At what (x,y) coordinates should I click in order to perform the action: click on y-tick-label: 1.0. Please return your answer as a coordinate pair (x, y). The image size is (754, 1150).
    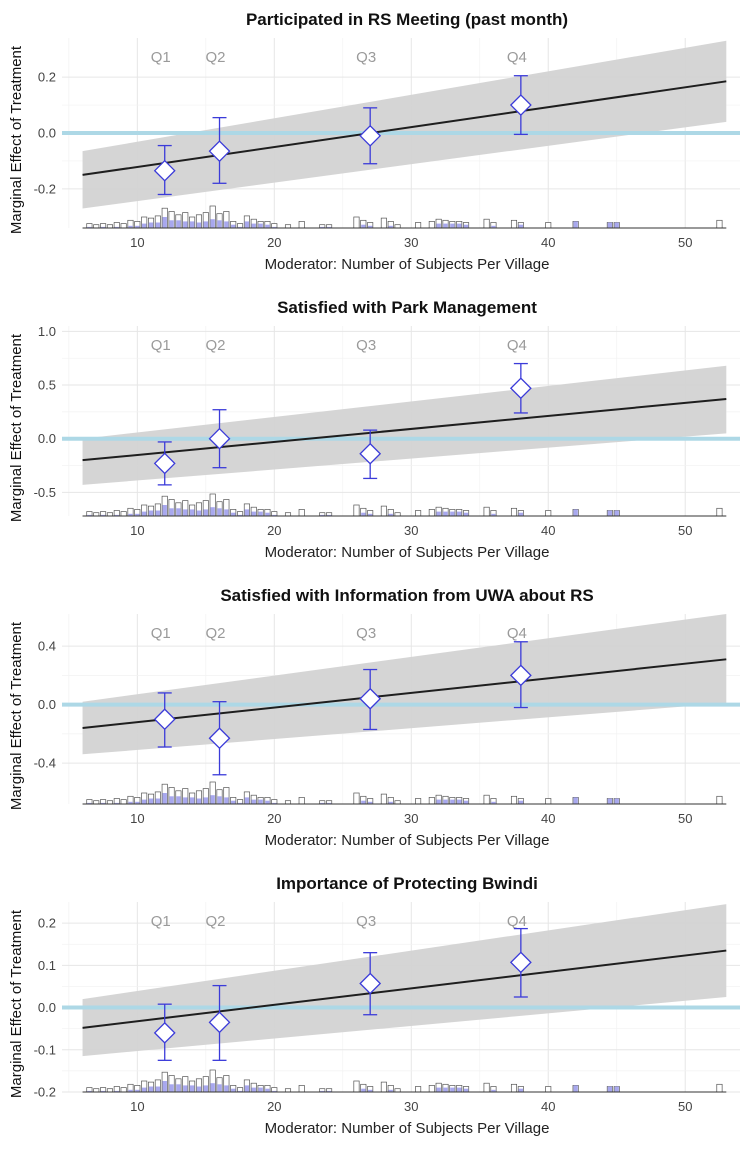
    Looking at the image, I should click on (47, 331).